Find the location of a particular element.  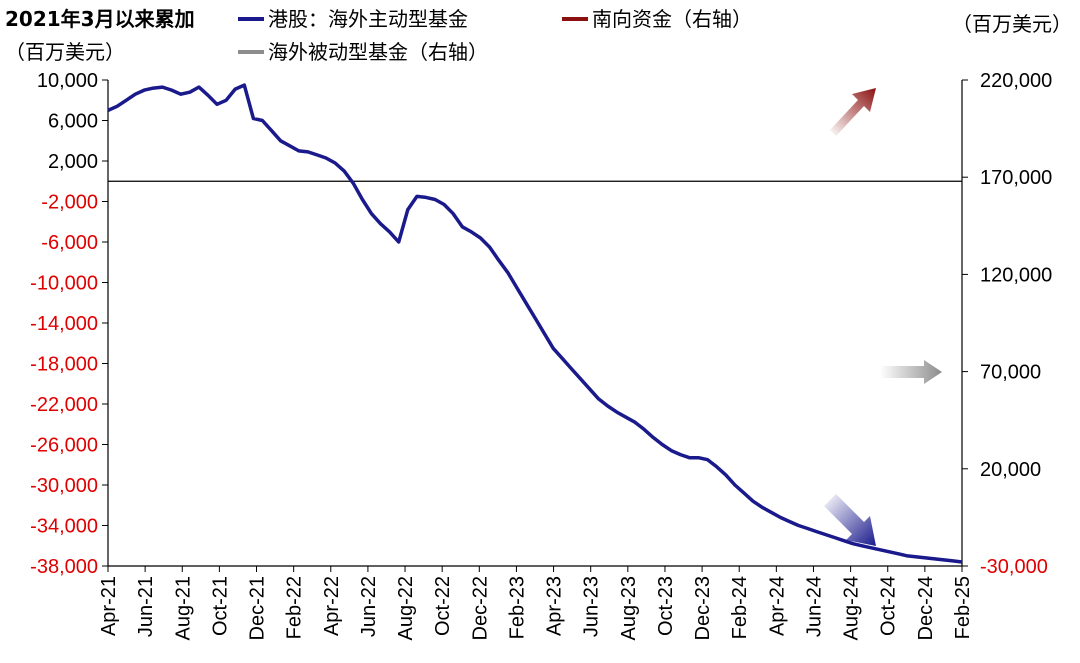

x-tick-label: Aug-24 is located at coordinates (852, 608).